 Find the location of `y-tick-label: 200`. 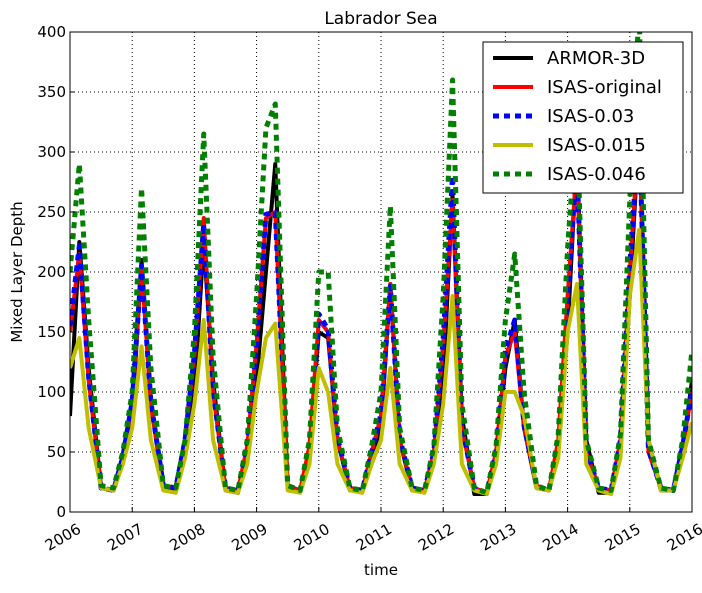

y-tick-label: 200 is located at coordinates (51, 272).